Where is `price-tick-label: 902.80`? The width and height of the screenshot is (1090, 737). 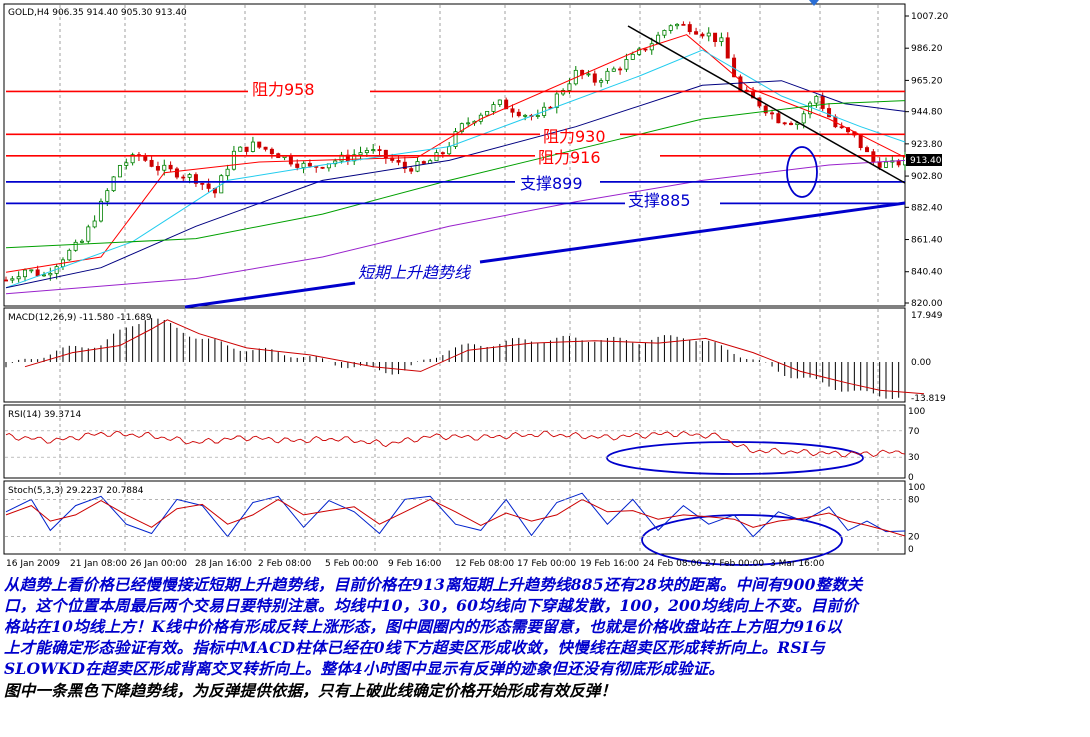
price-tick-label: 902.80 is located at coordinates (927, 177).